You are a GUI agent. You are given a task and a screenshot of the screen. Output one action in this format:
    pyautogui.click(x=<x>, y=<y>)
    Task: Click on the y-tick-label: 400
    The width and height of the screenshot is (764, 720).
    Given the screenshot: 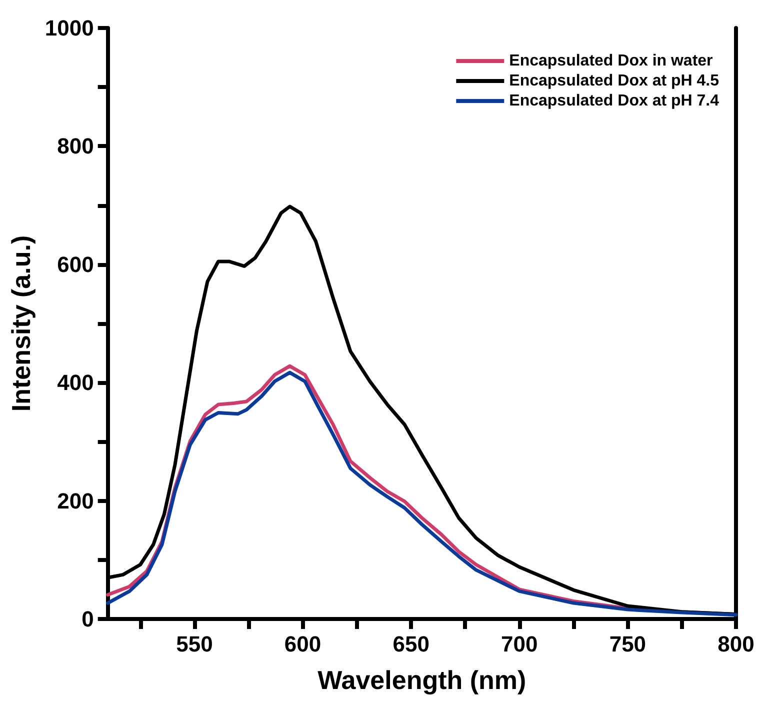 What is the action you would take?
    pyautogui.click(x=75, y=383)
    